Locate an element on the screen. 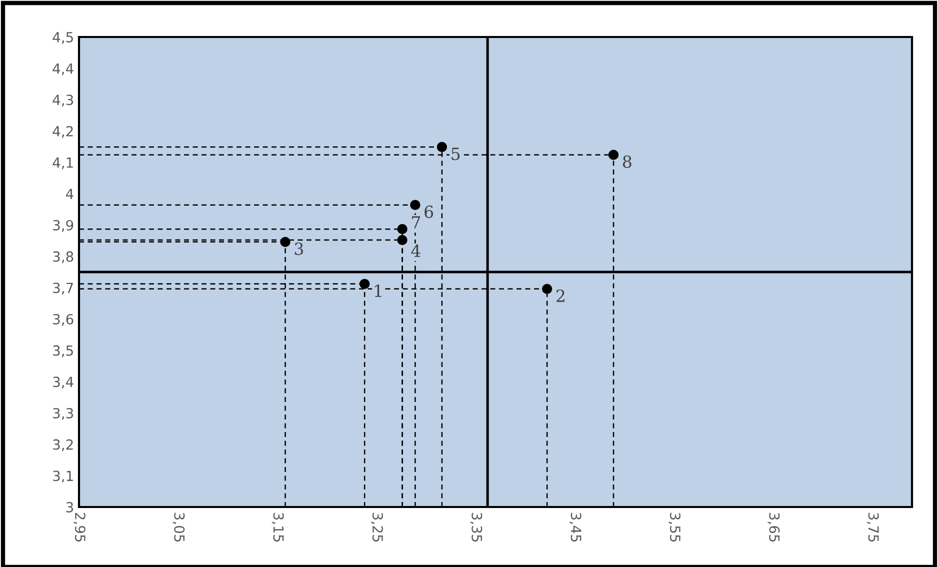  annotation: 6 is located at coordinates (429, 212).